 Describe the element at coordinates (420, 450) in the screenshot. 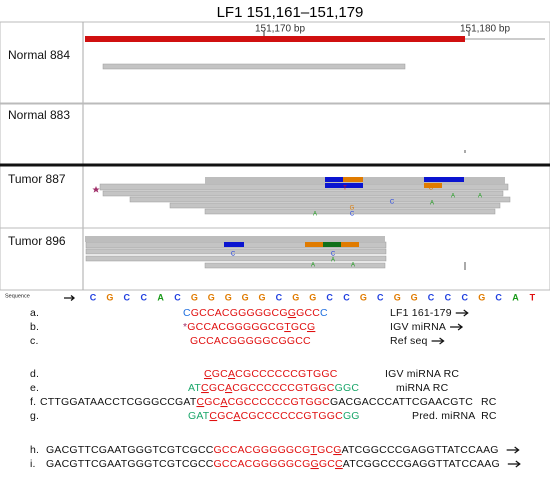

I see `sequence-segment: ATCGGCCCGAGGTTATCCAAG` at that location.